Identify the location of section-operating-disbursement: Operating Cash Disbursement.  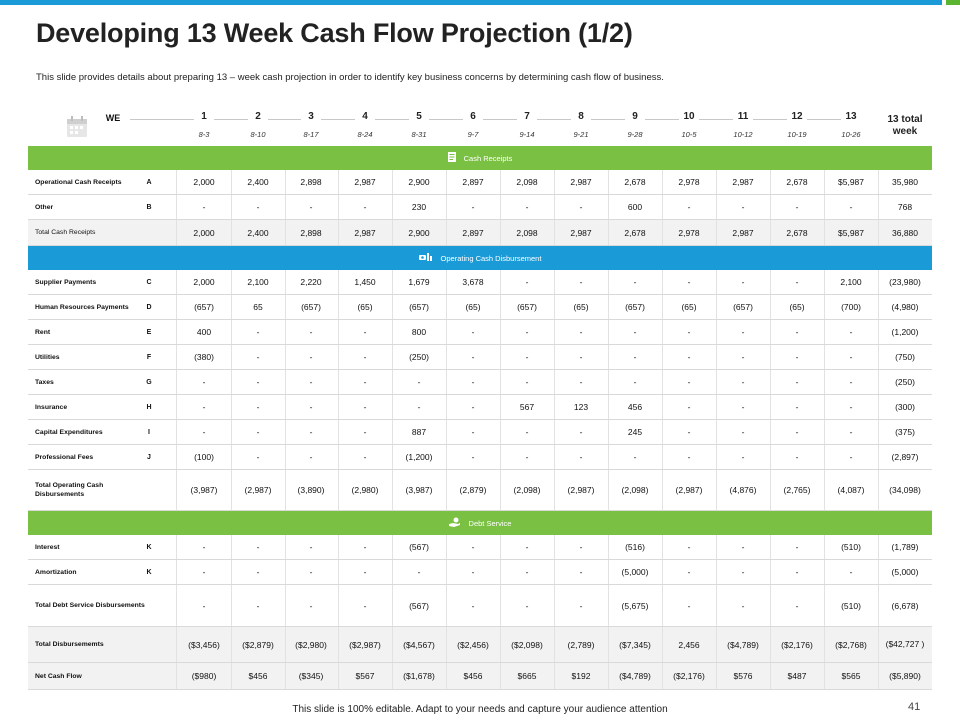
(480, 258).